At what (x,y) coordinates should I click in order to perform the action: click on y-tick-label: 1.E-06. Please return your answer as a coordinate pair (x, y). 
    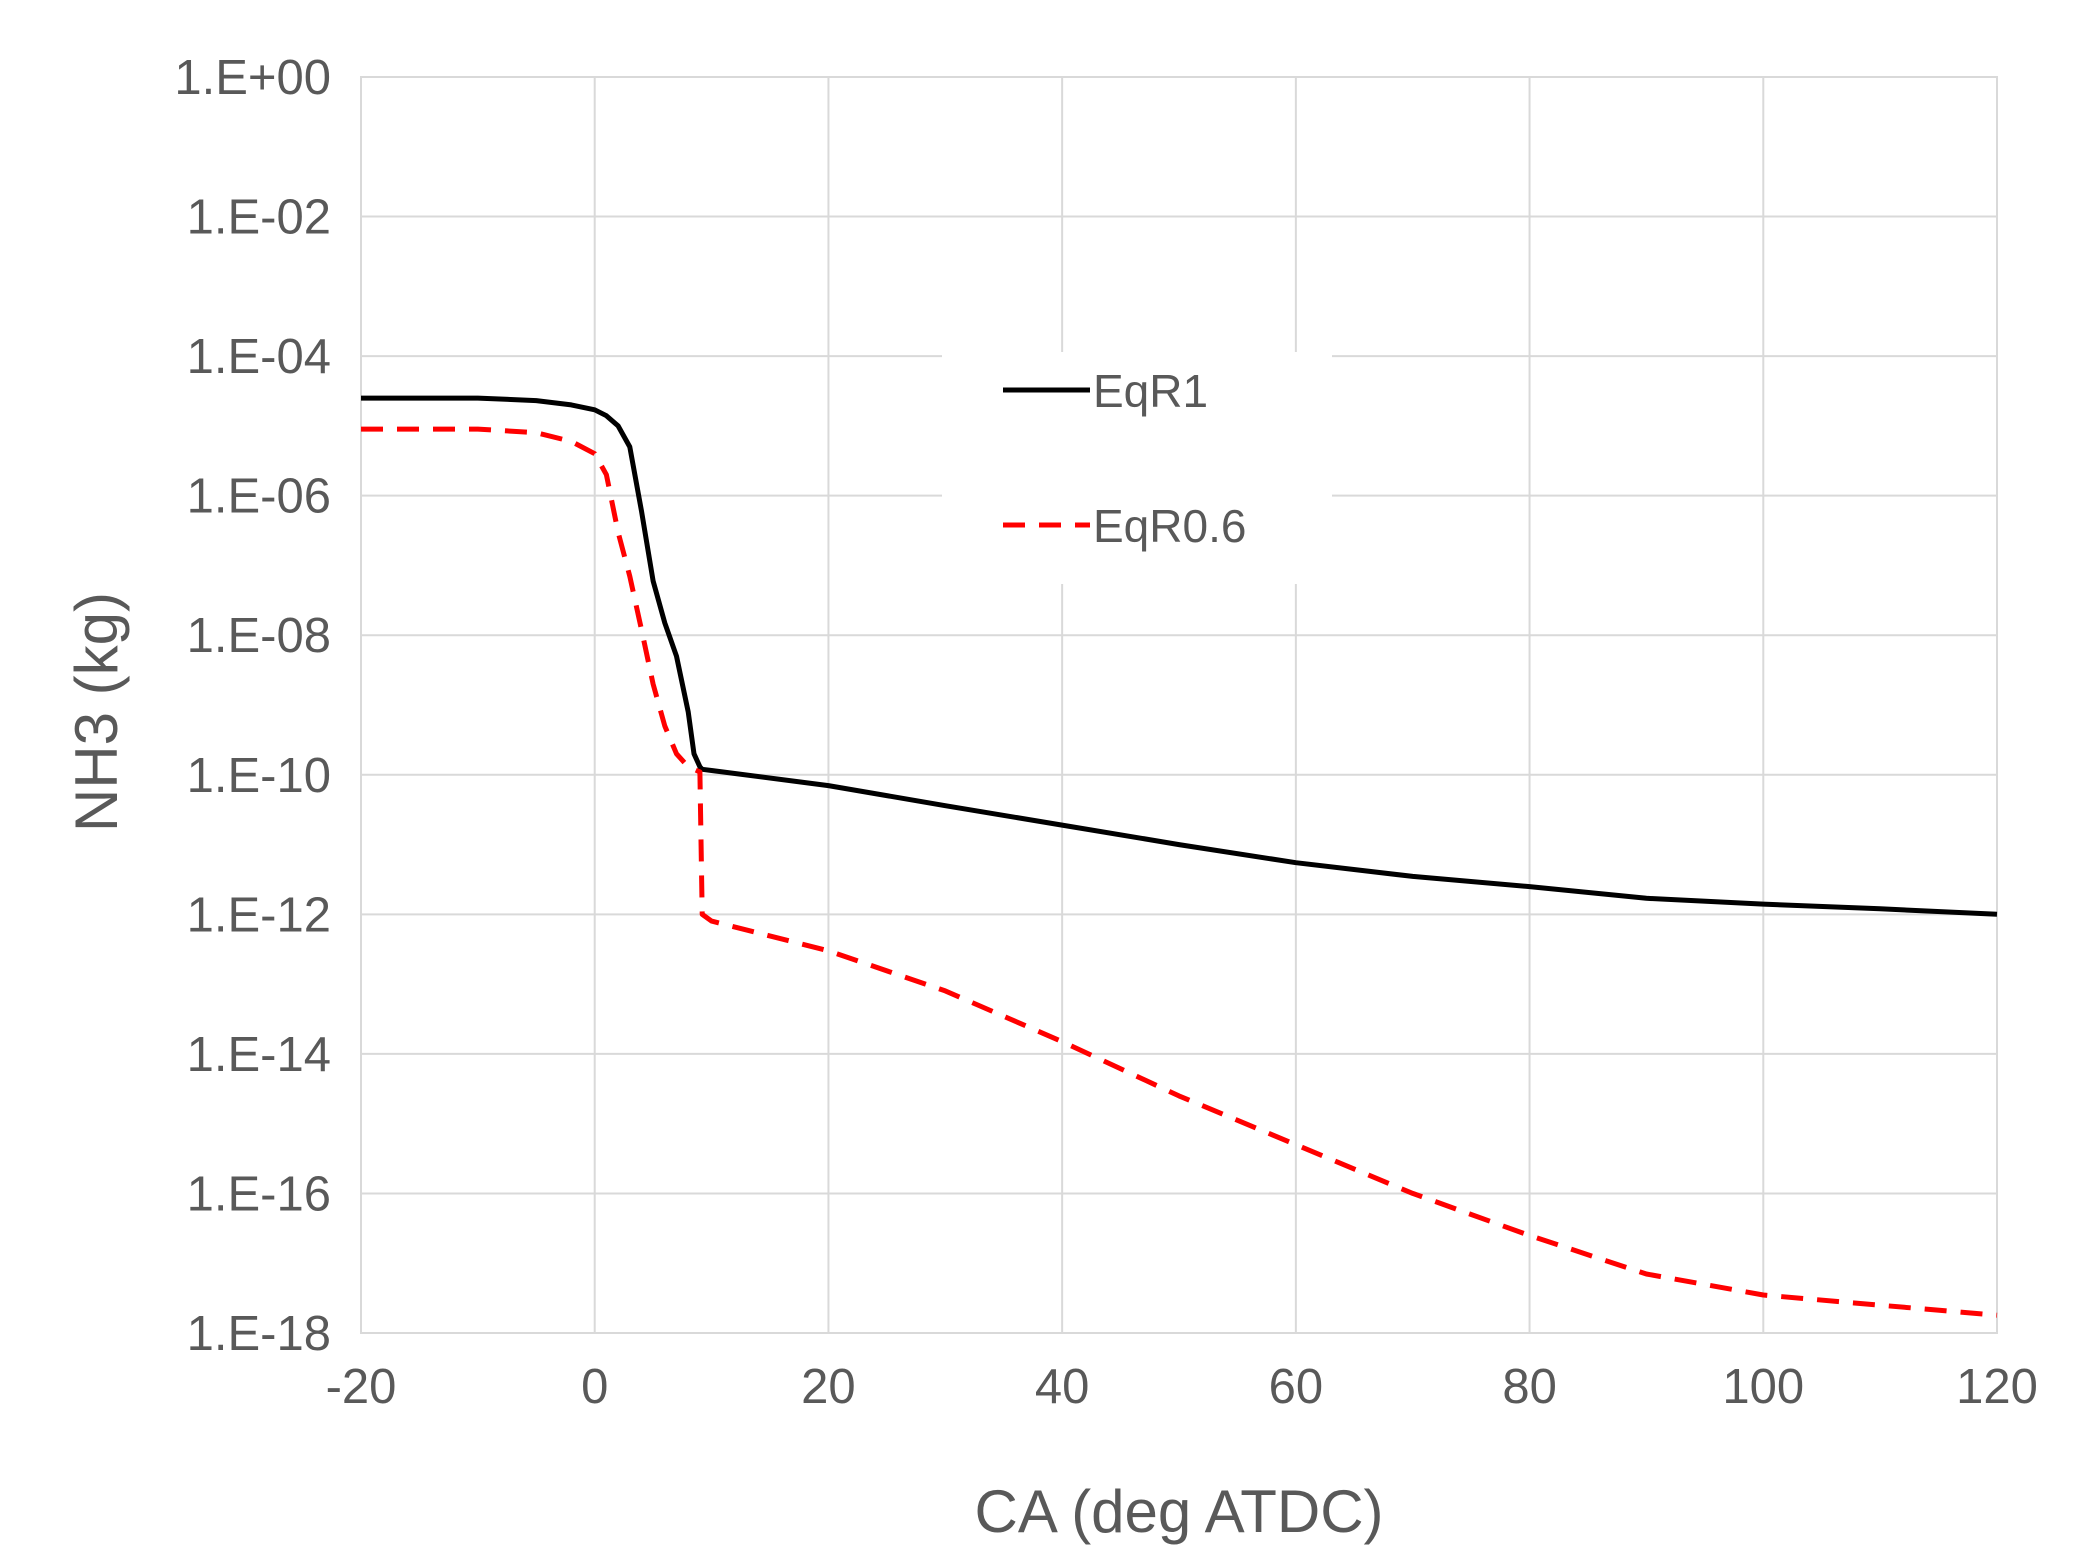
    Looking at the image, I should click on (259, 497).